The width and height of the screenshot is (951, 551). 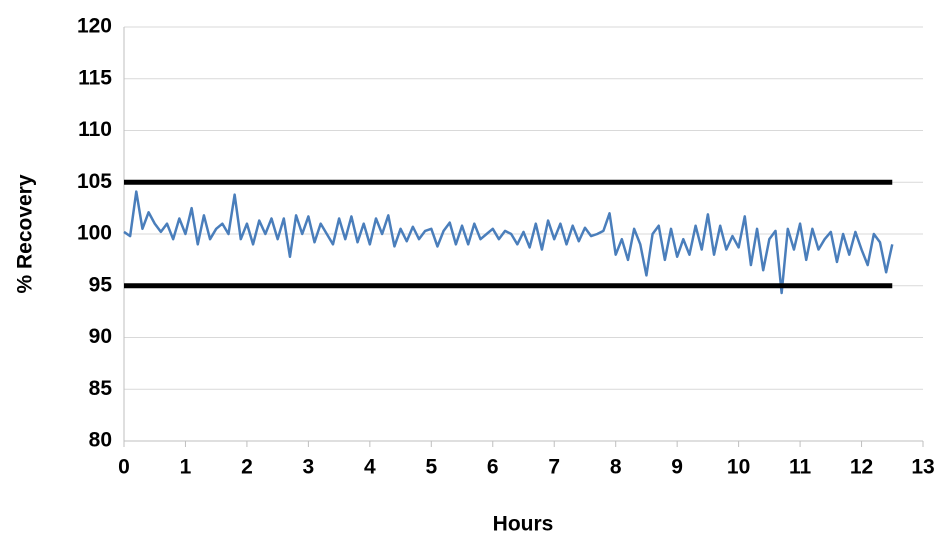 What do you see at coordinates (431, 467) in the screenshot?
I see `x-tick-label: 5` at bounding box center [431, 467].